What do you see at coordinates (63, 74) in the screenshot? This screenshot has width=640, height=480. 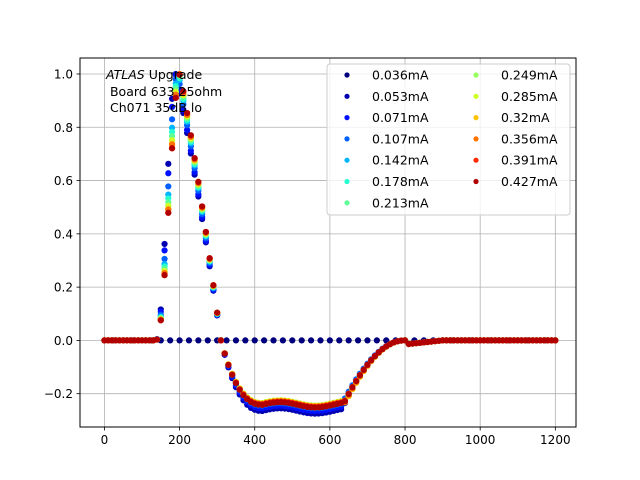 I see `y-tick-label: 1.0` at bounding box center [63, 74].